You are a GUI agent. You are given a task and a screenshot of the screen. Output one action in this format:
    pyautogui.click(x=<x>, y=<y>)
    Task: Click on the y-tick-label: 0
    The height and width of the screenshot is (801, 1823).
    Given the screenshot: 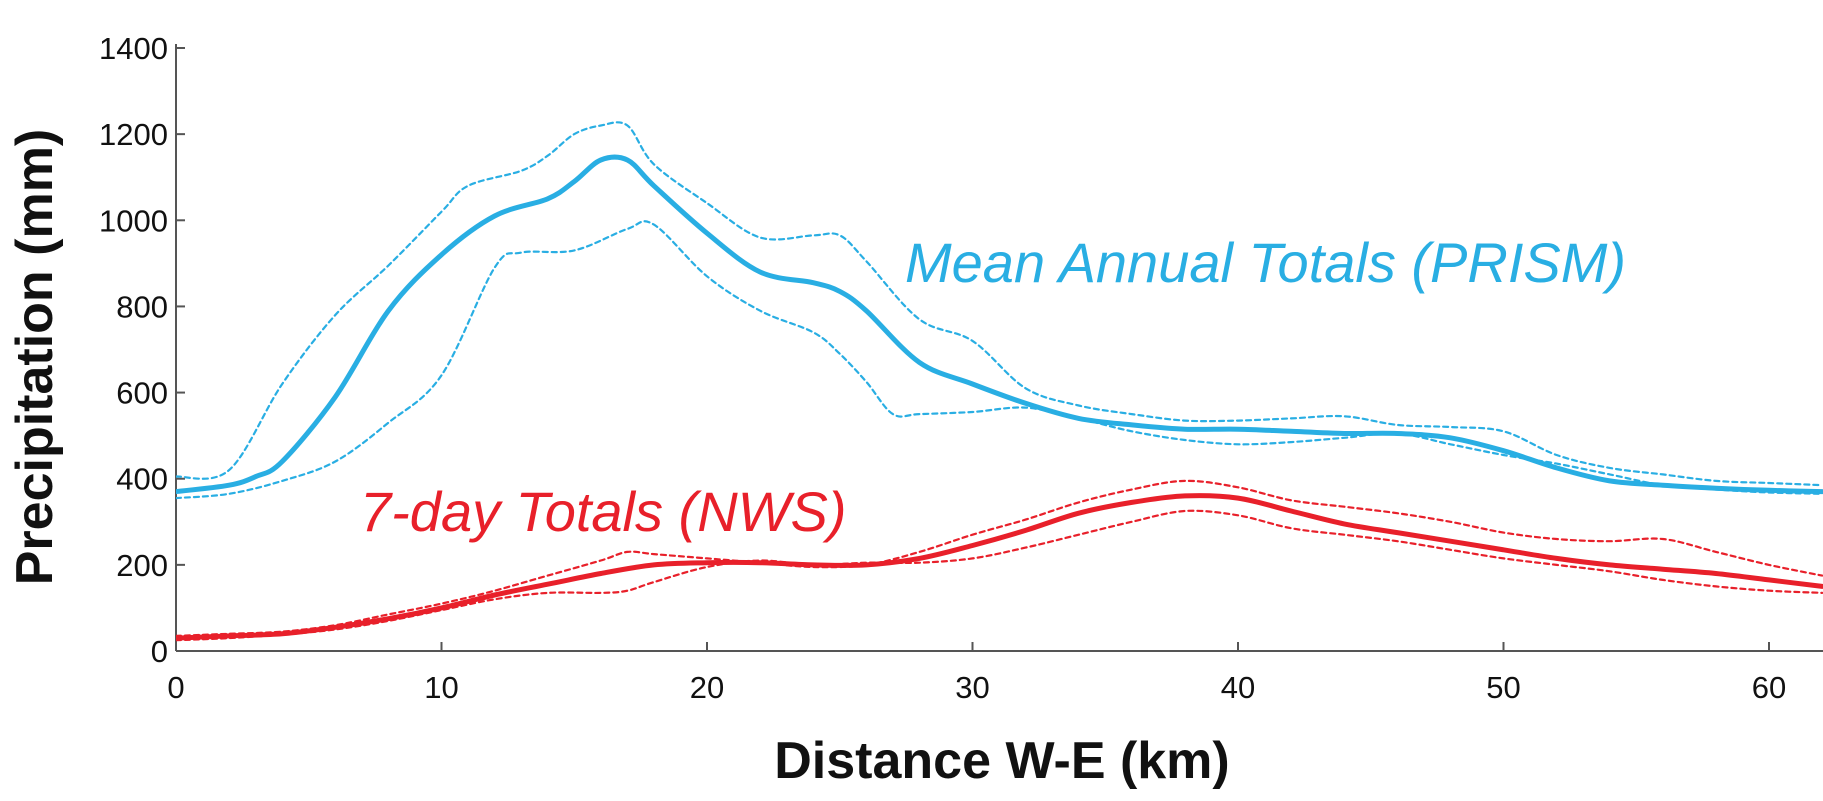 What is the action you would take?
    pyautogui.click(x=159, y=651)
    